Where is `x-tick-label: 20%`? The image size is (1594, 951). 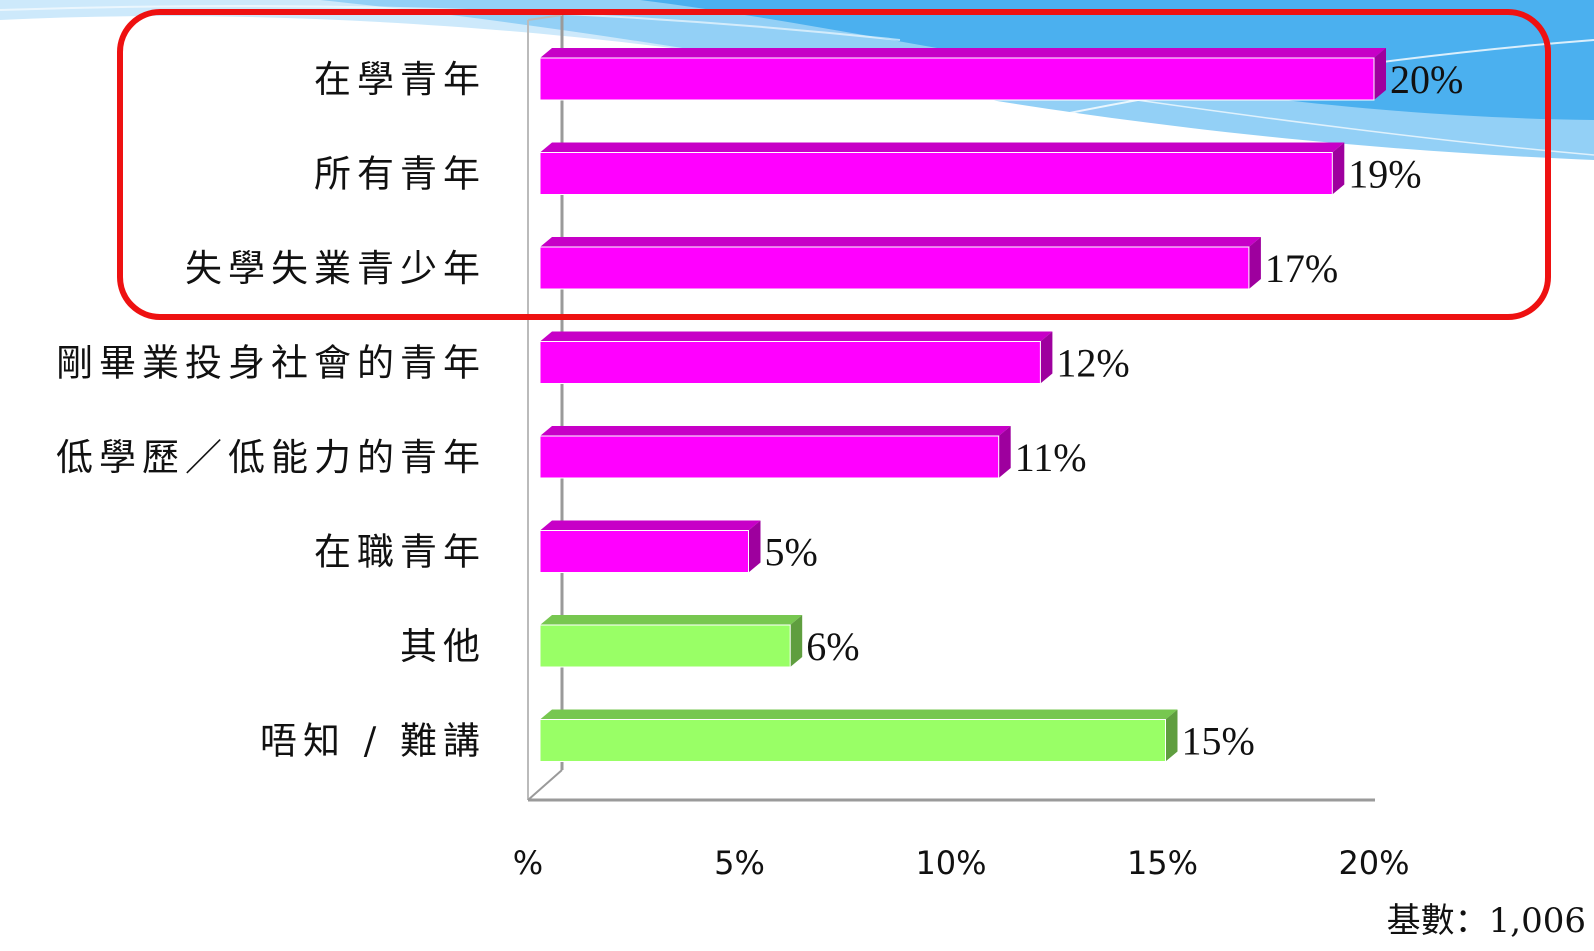
x-tick-label: 20% is located at coordinates (1373, 863).